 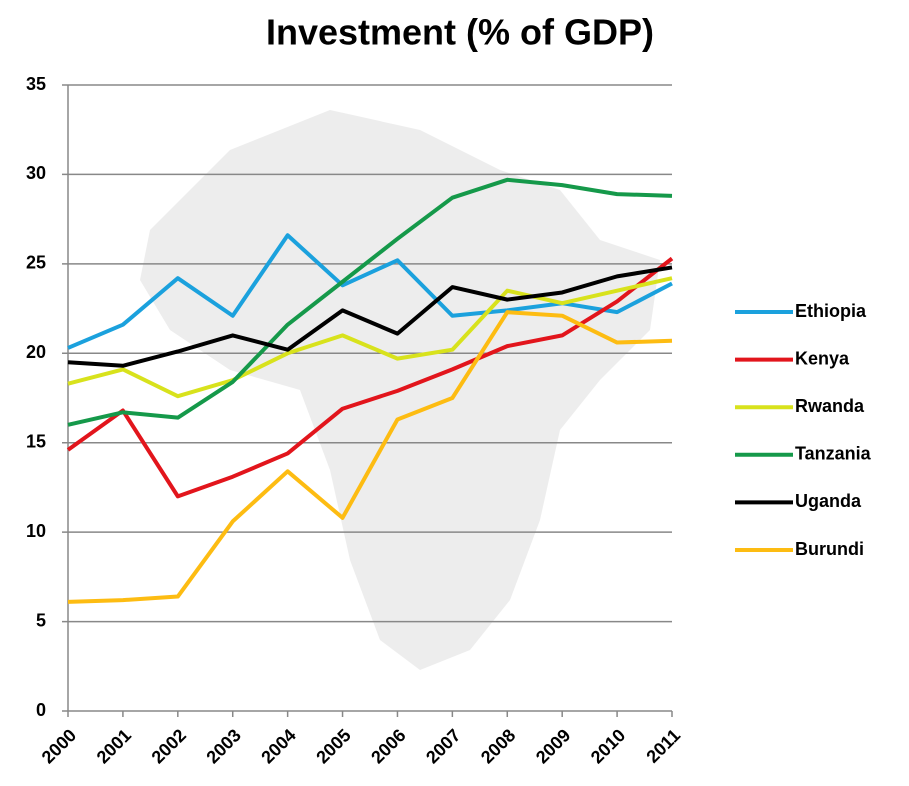 What do you see at coordinates (443, 746) in the screenshot?
I see `x-tick-label: 2007` at bounding box center [443, 746].